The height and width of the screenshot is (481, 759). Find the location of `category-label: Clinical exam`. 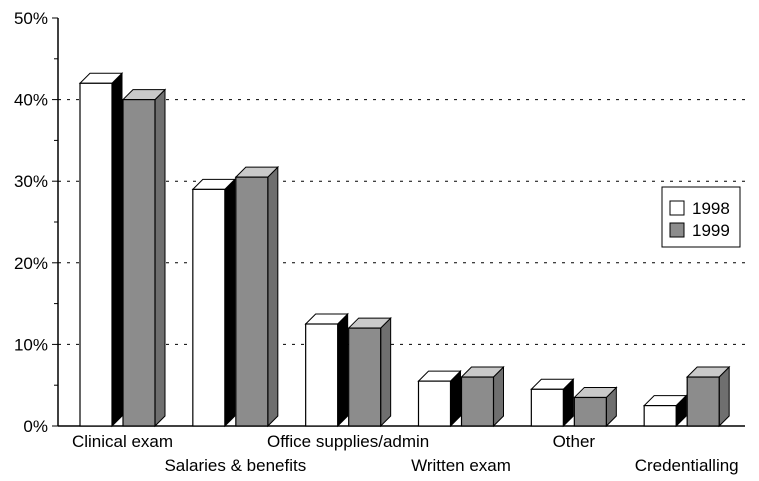

category-label: Clinical exam is located at coordinates (122, 441).